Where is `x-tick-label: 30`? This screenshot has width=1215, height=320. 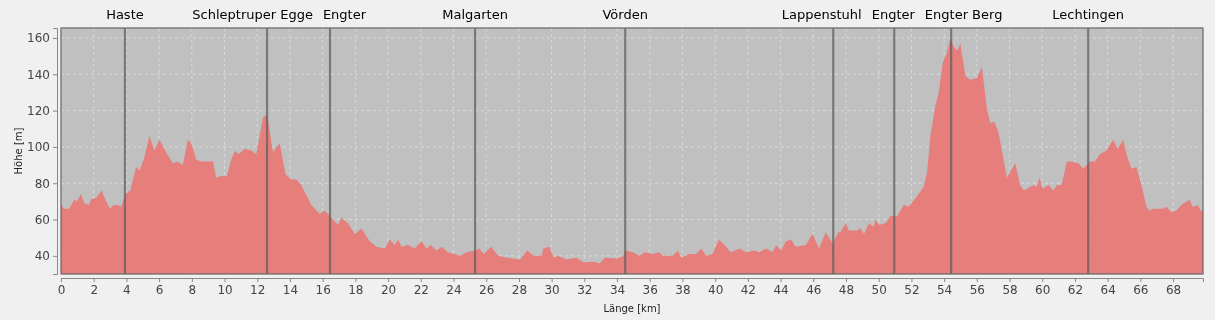
x-tick-label: 30 is located at coordinates (552, 289).